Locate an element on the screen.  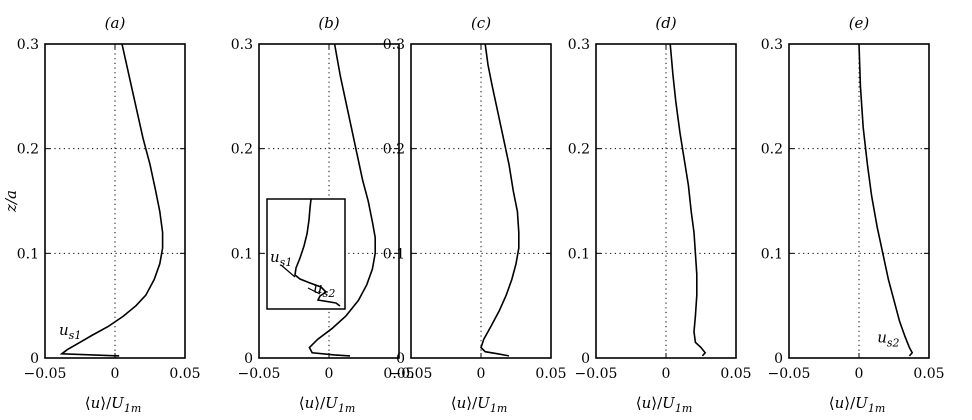
panel-title: (a) is located at coordinates (115, 23).